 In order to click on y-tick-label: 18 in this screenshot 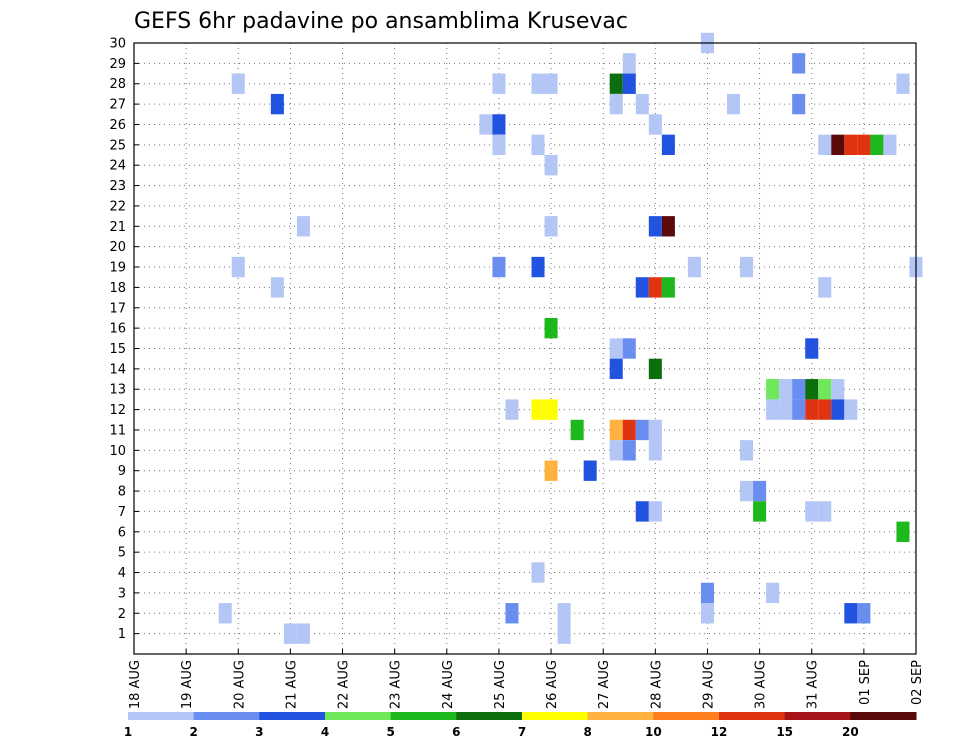, I will do `click(117, 288)`.